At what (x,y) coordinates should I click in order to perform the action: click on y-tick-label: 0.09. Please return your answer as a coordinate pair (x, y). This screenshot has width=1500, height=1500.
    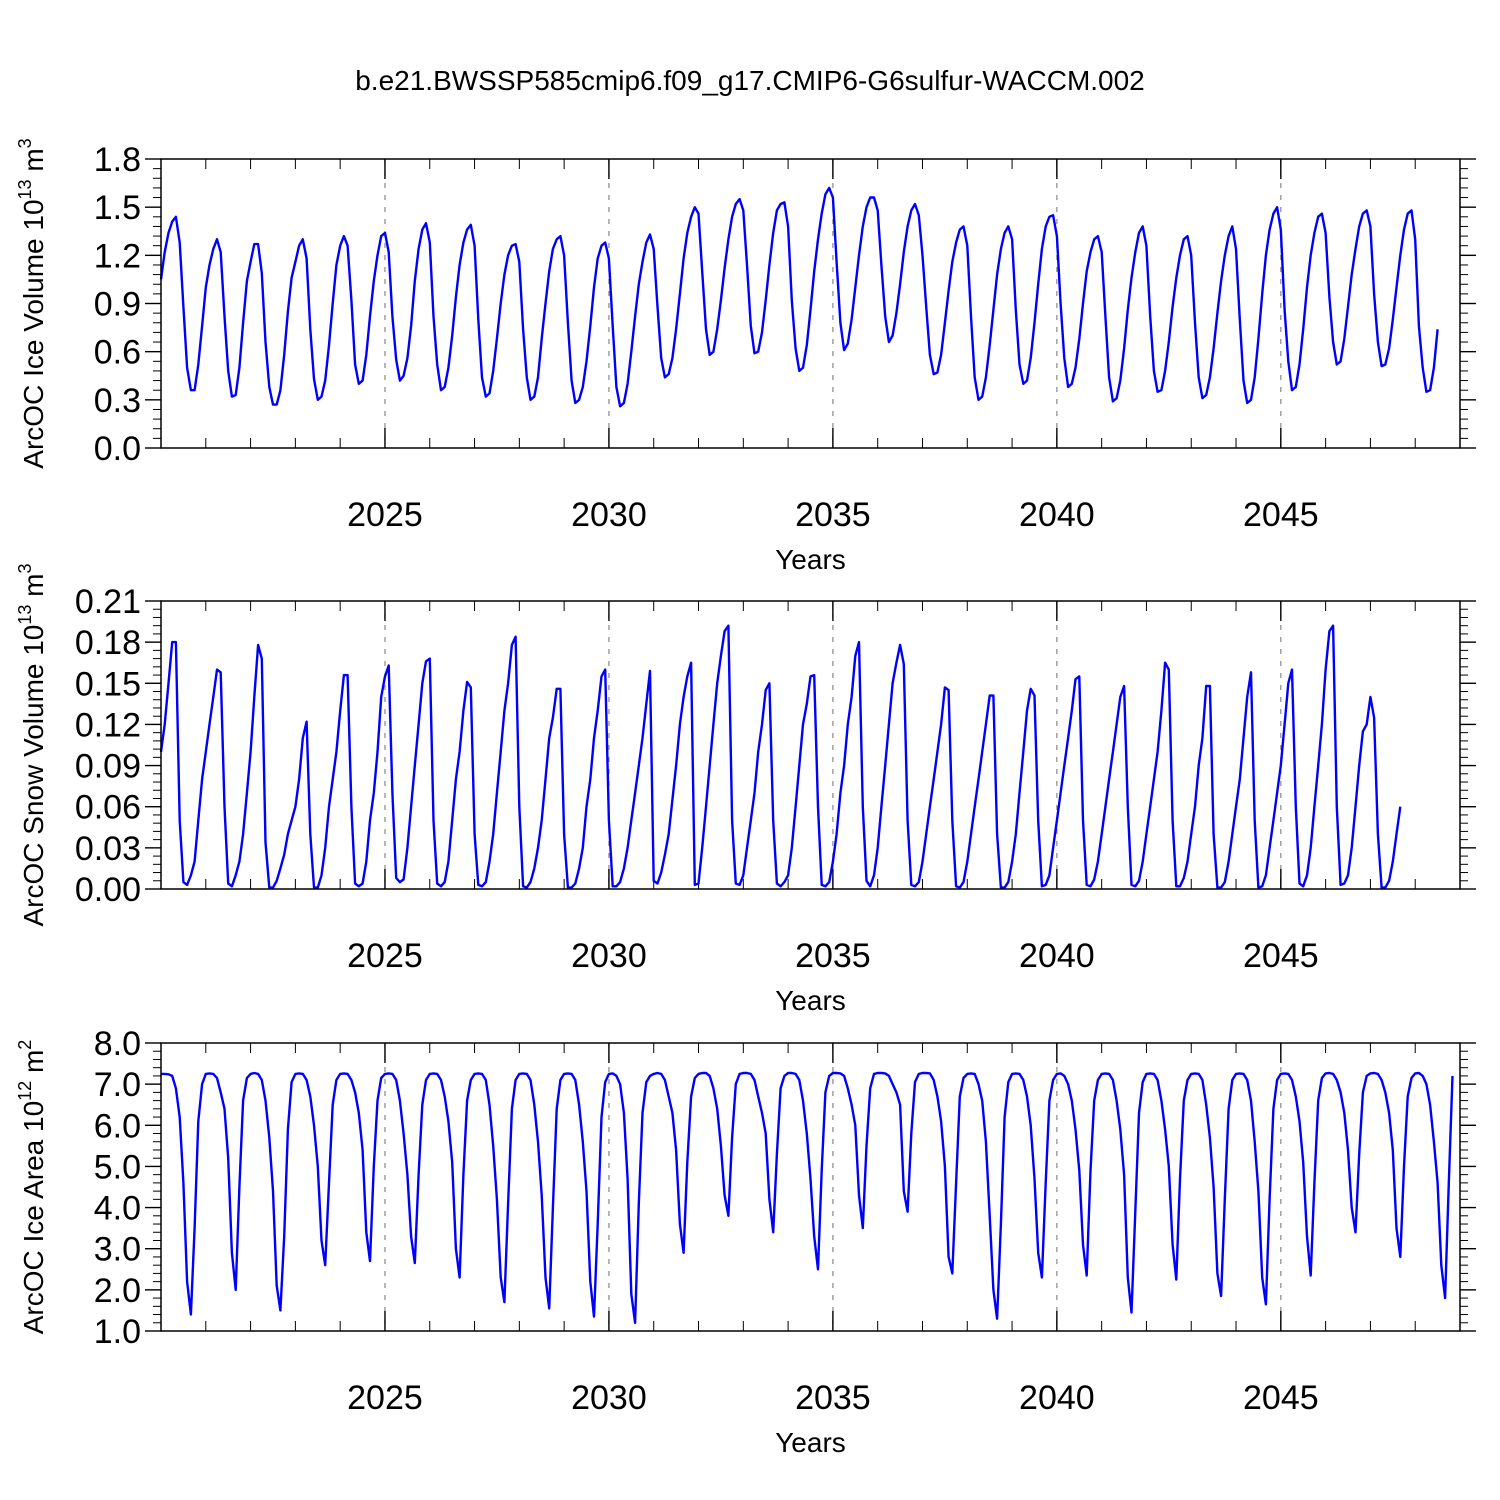
    Looking at the image, I should click on (108, 767).